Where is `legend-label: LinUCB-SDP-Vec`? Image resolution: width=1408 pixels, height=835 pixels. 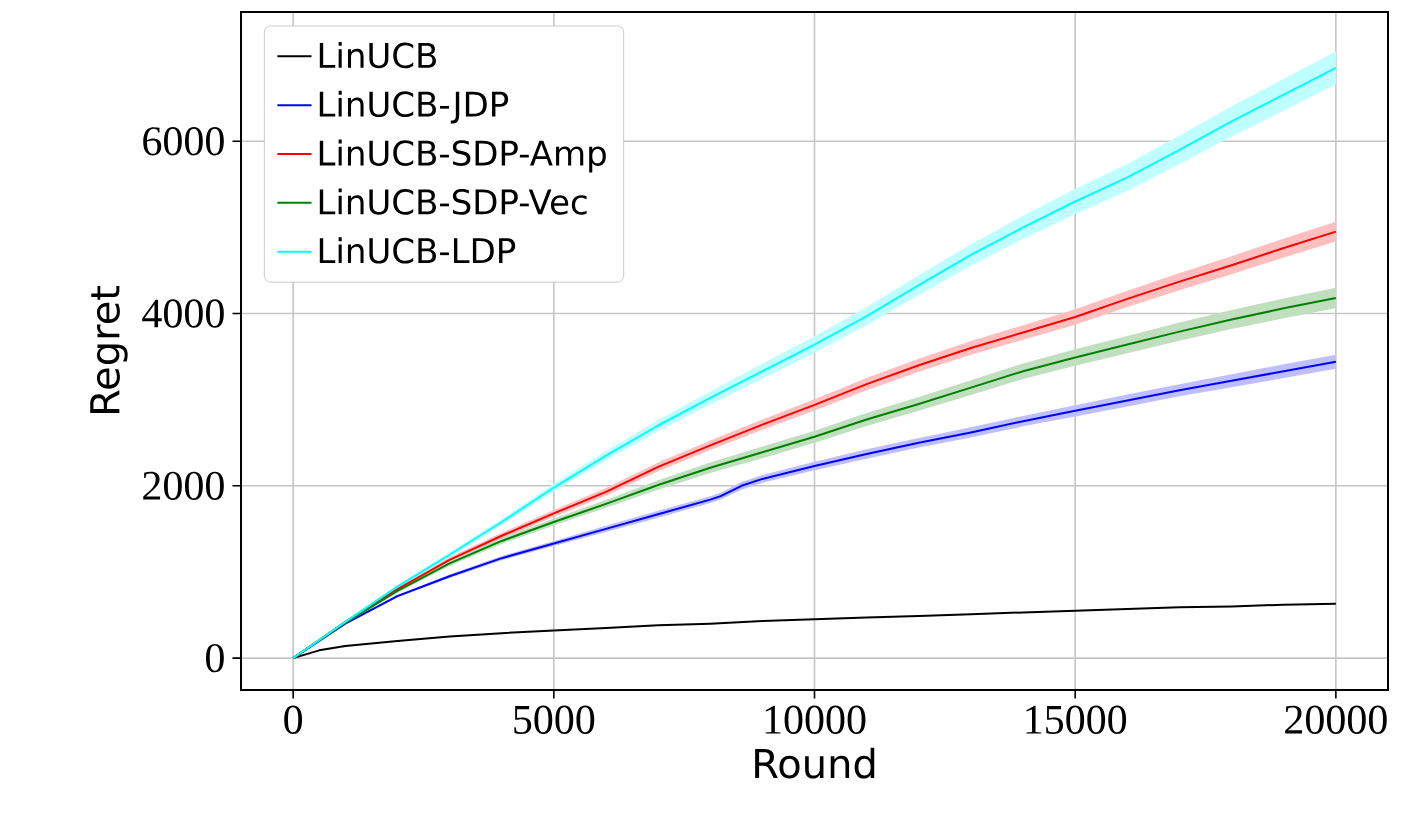
legend-label: LinUCB-SDP-Vec is located at coordinates (453, 201).